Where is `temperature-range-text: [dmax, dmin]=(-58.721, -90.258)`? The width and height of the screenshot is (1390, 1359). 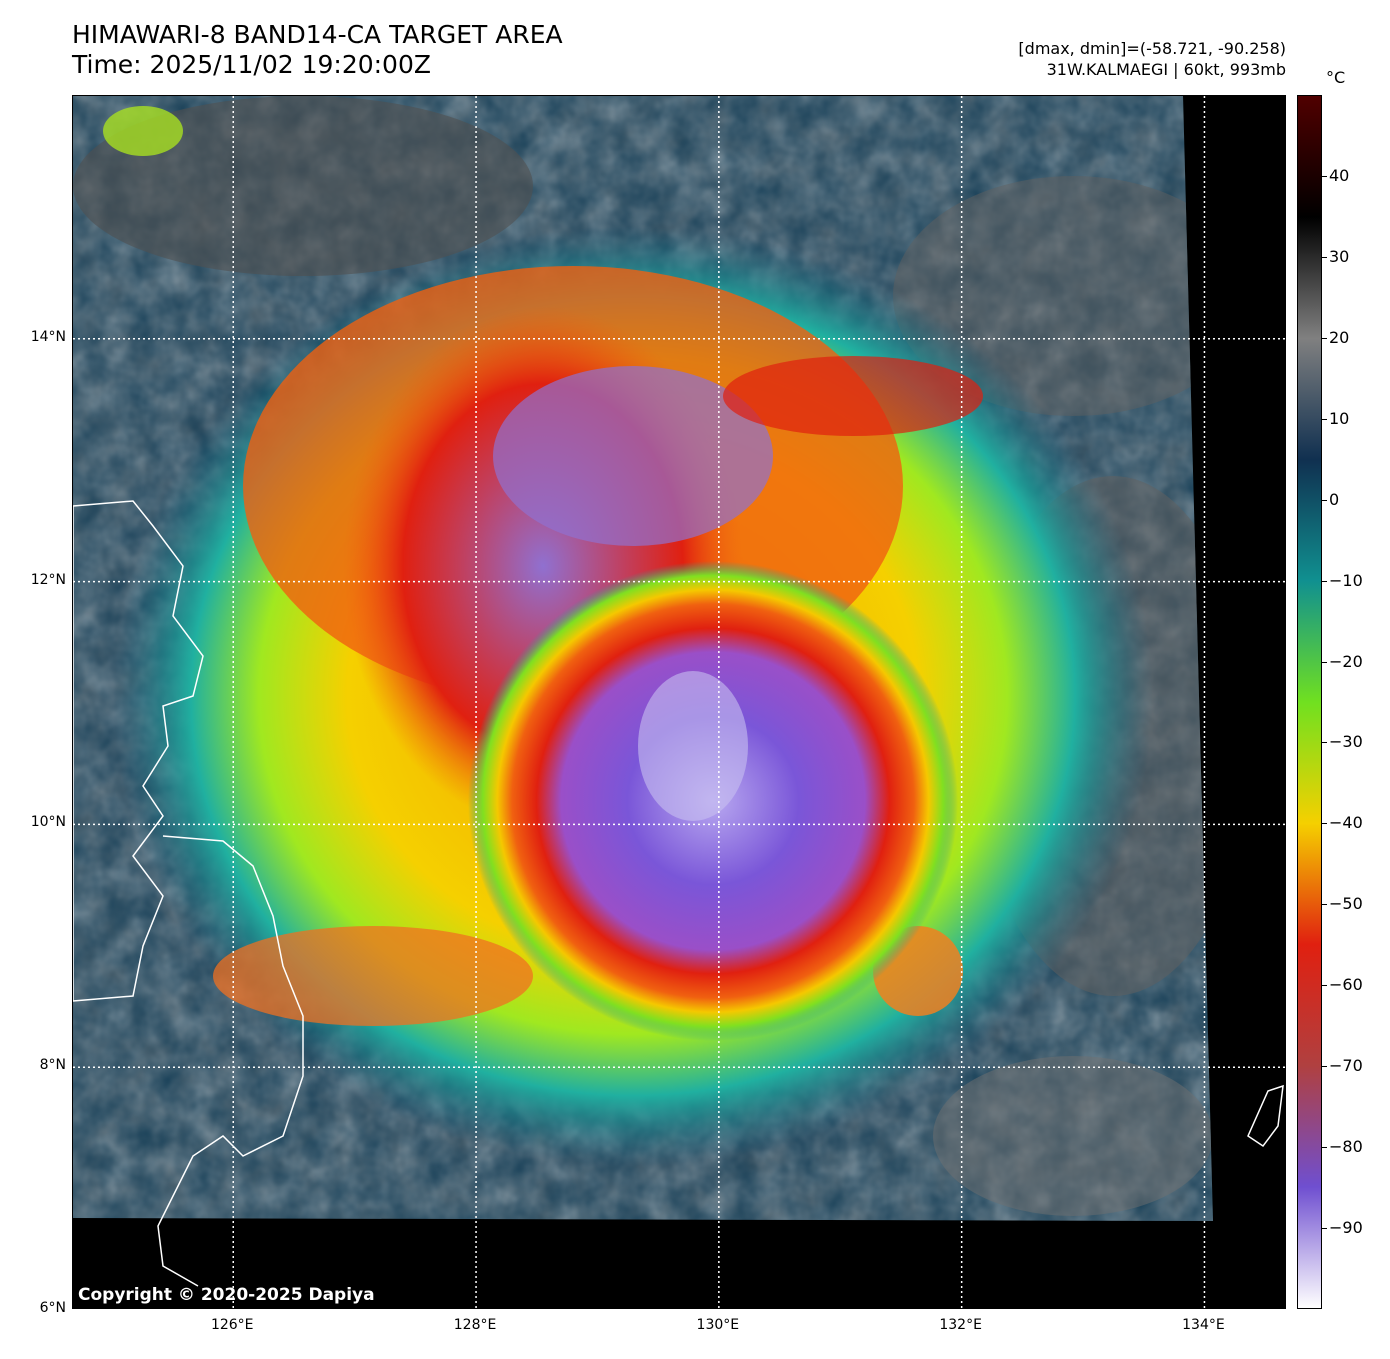 temperature-range-text: [dmax, dmin]=(-58.721, -90.258) is located at coordinates (1152, 48).